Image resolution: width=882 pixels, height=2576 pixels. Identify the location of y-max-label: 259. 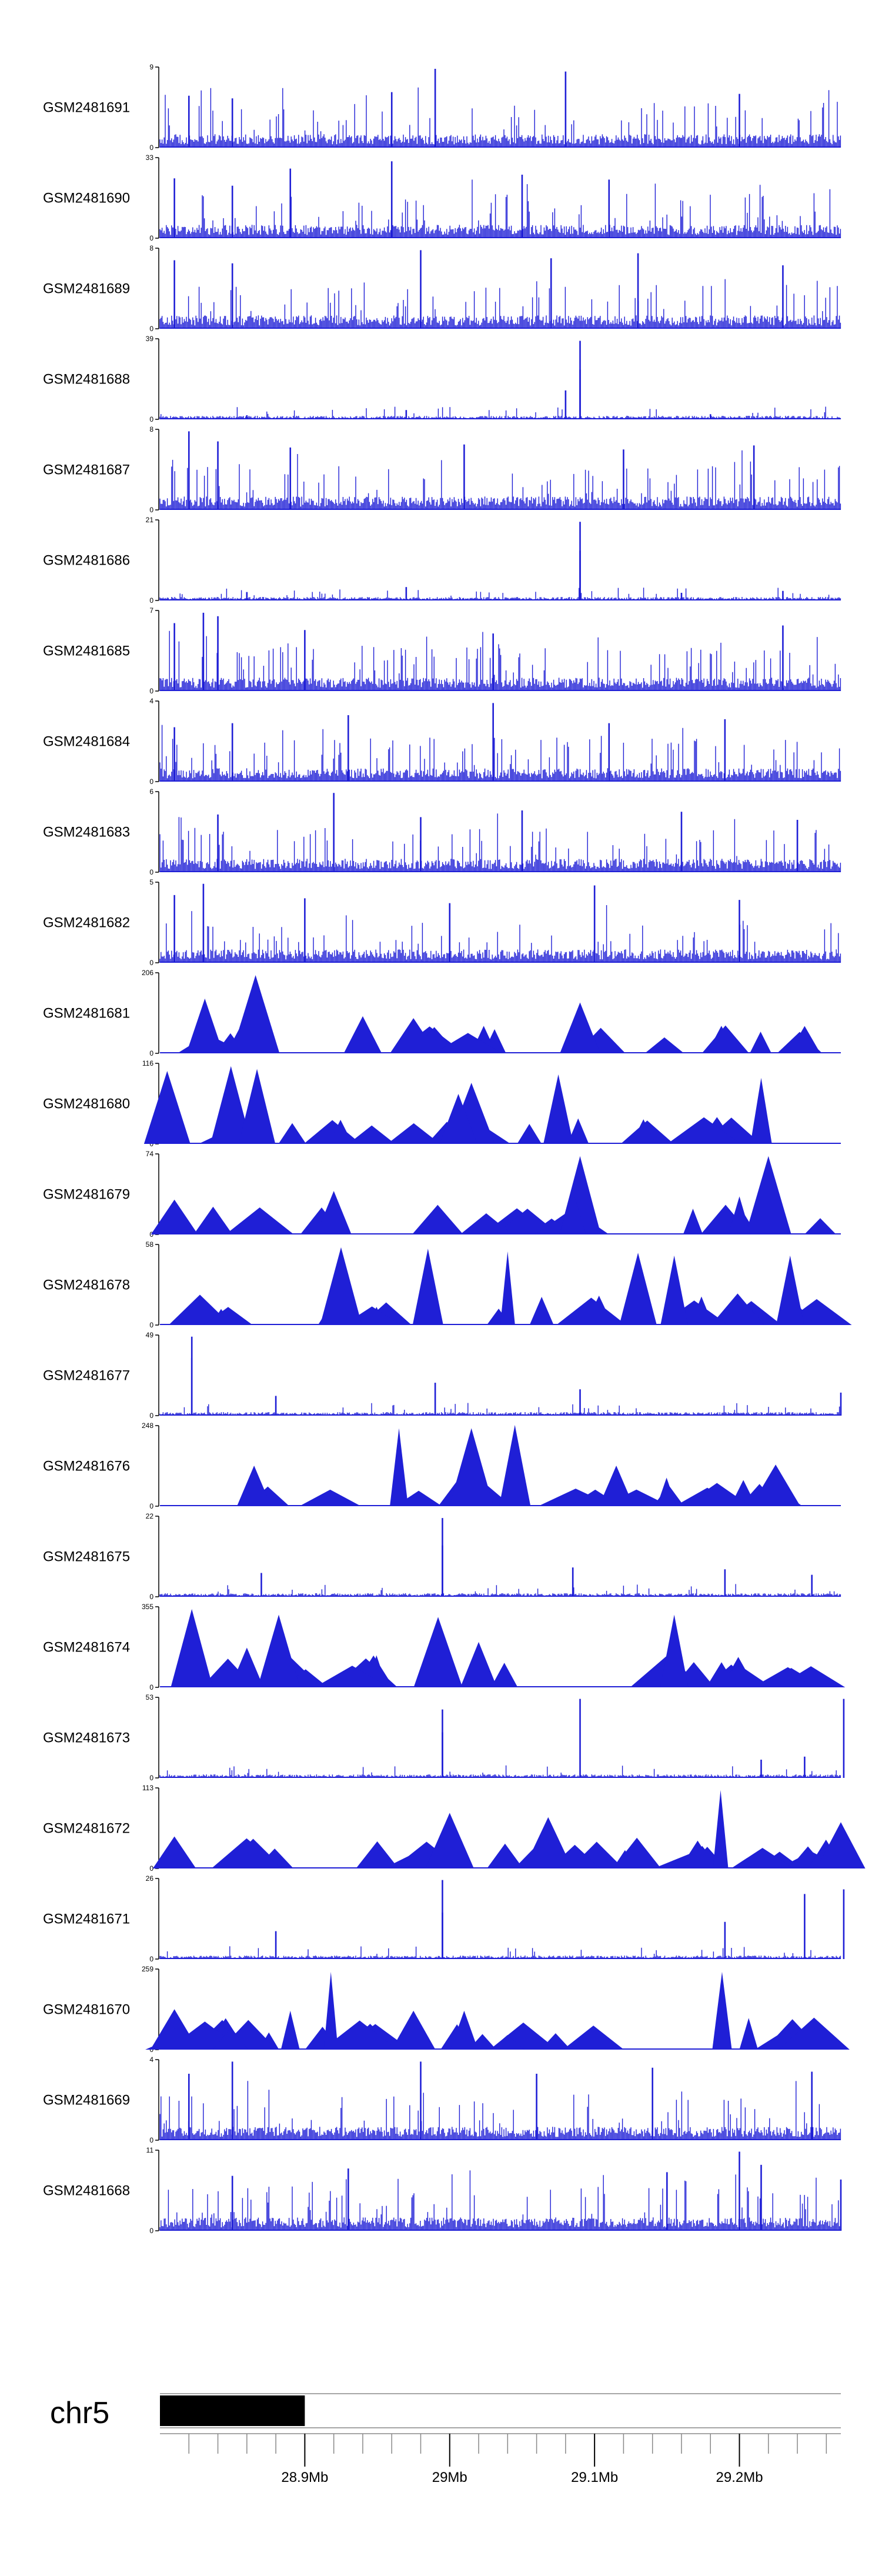
(147, 1969).